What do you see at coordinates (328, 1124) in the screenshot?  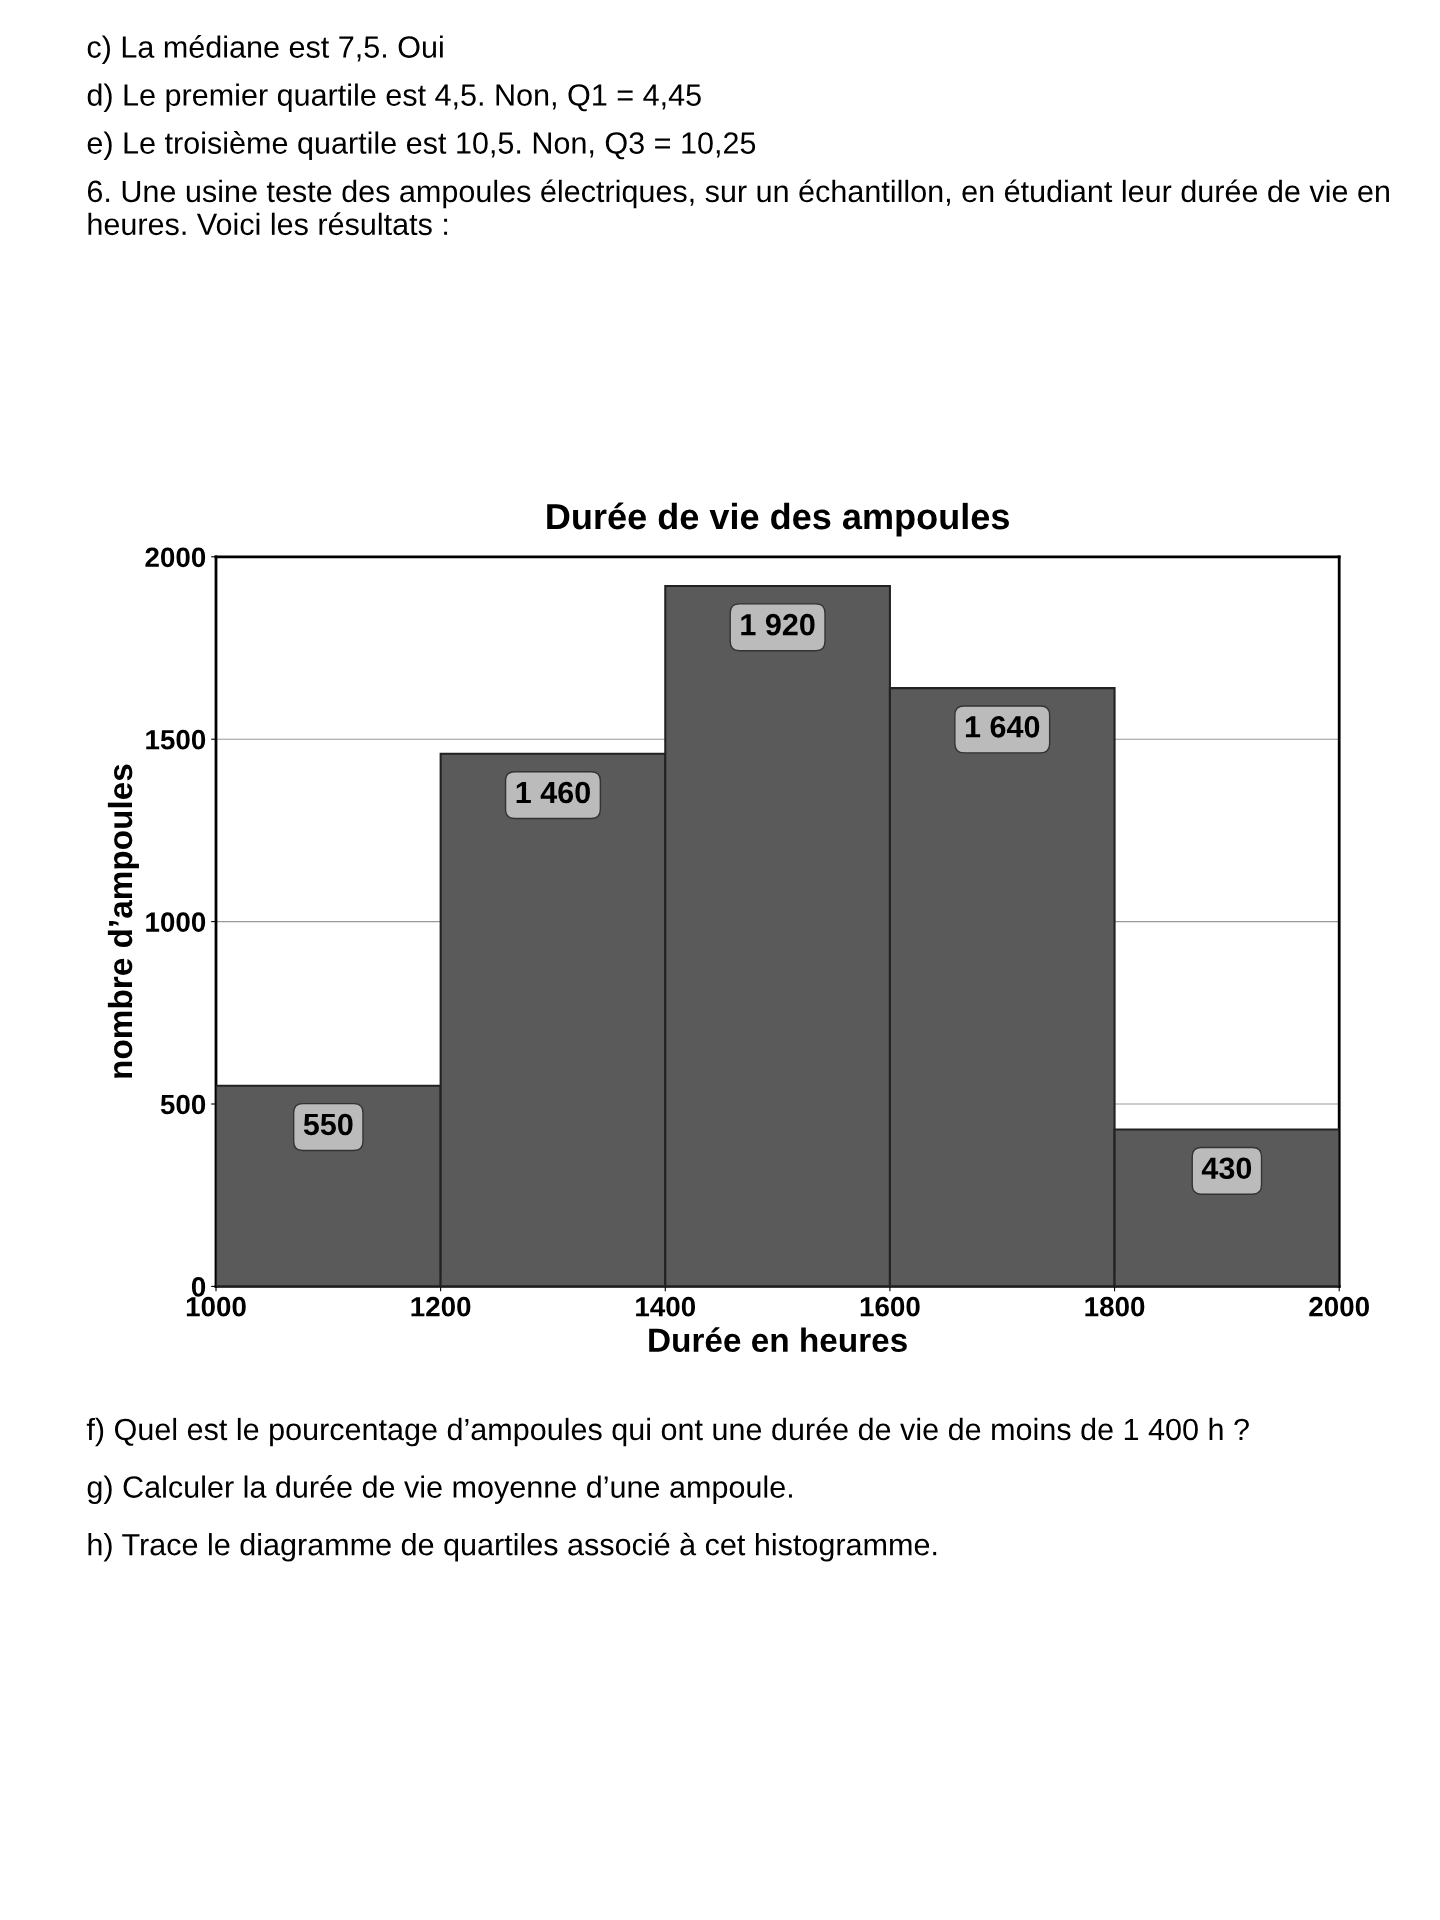 I see `data-label: 550` at bounding box center [328, 1124].